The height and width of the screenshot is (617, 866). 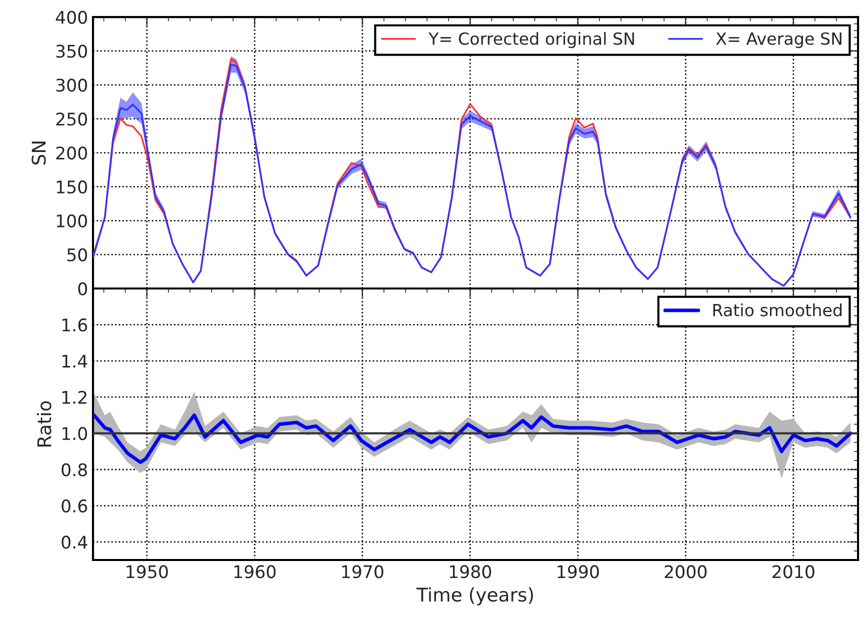 I want to click on x-tick-label: 2010, so click(x=793, y=571).